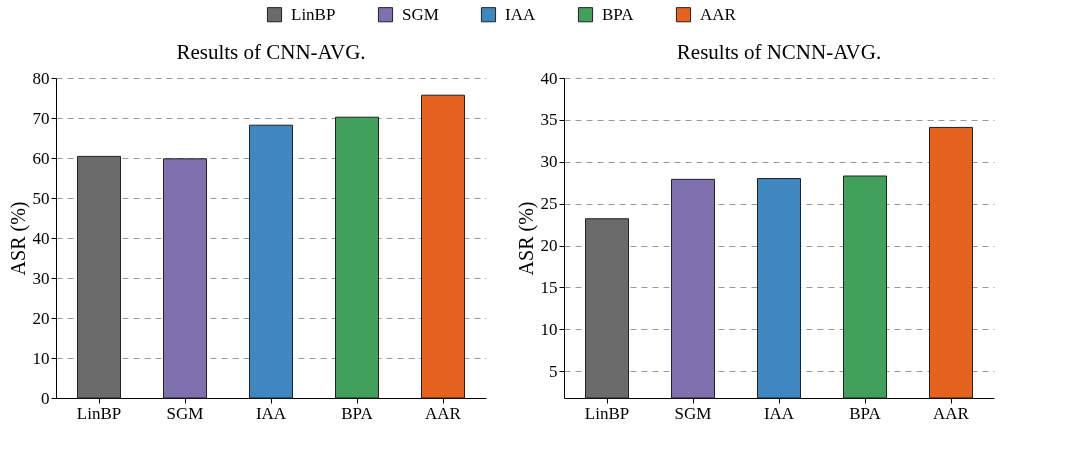  Describe the element at coordinates (549, 120) in the screenshot. I see `y-tick-label: 35` at that location.